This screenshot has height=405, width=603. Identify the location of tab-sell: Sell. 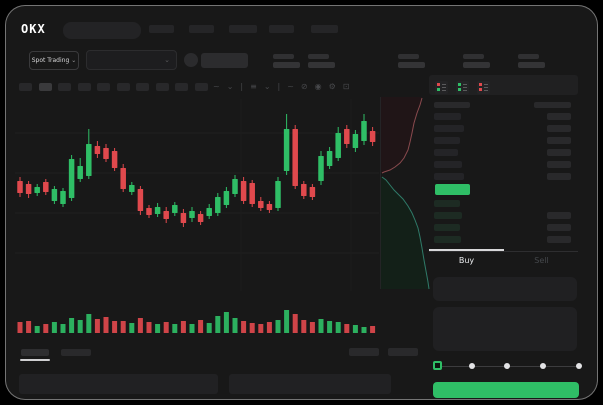
(541, 260).